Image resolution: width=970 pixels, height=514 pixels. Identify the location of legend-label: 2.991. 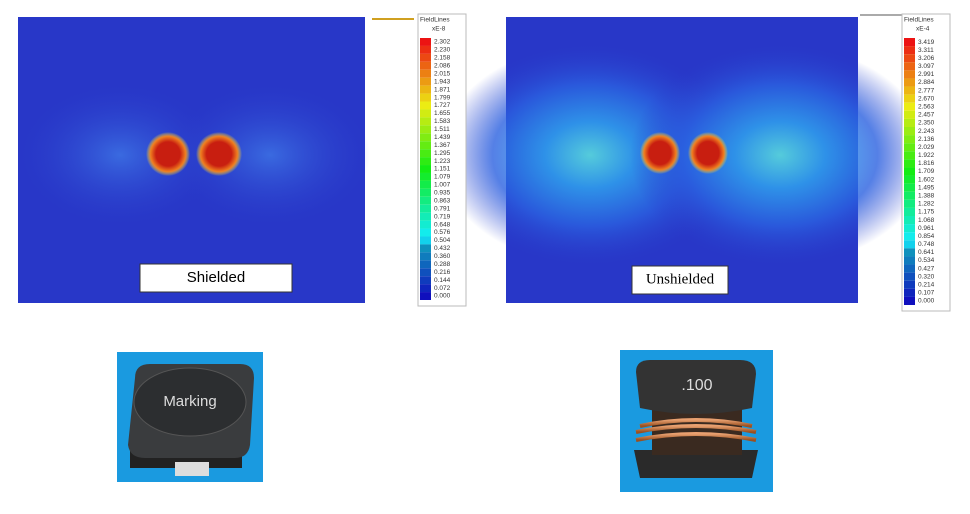
(926, 74).